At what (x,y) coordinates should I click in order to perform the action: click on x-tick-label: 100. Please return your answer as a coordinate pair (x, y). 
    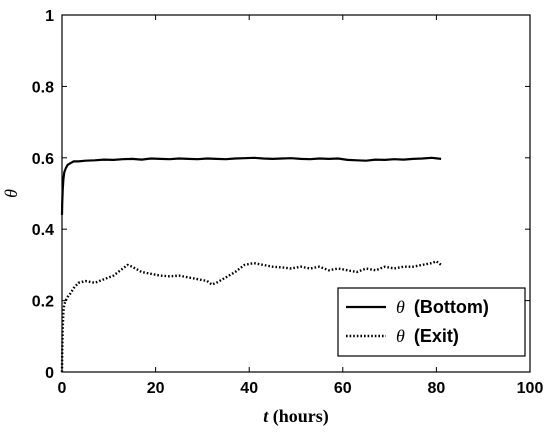
    Looking at the image, I should click on (530, 388).